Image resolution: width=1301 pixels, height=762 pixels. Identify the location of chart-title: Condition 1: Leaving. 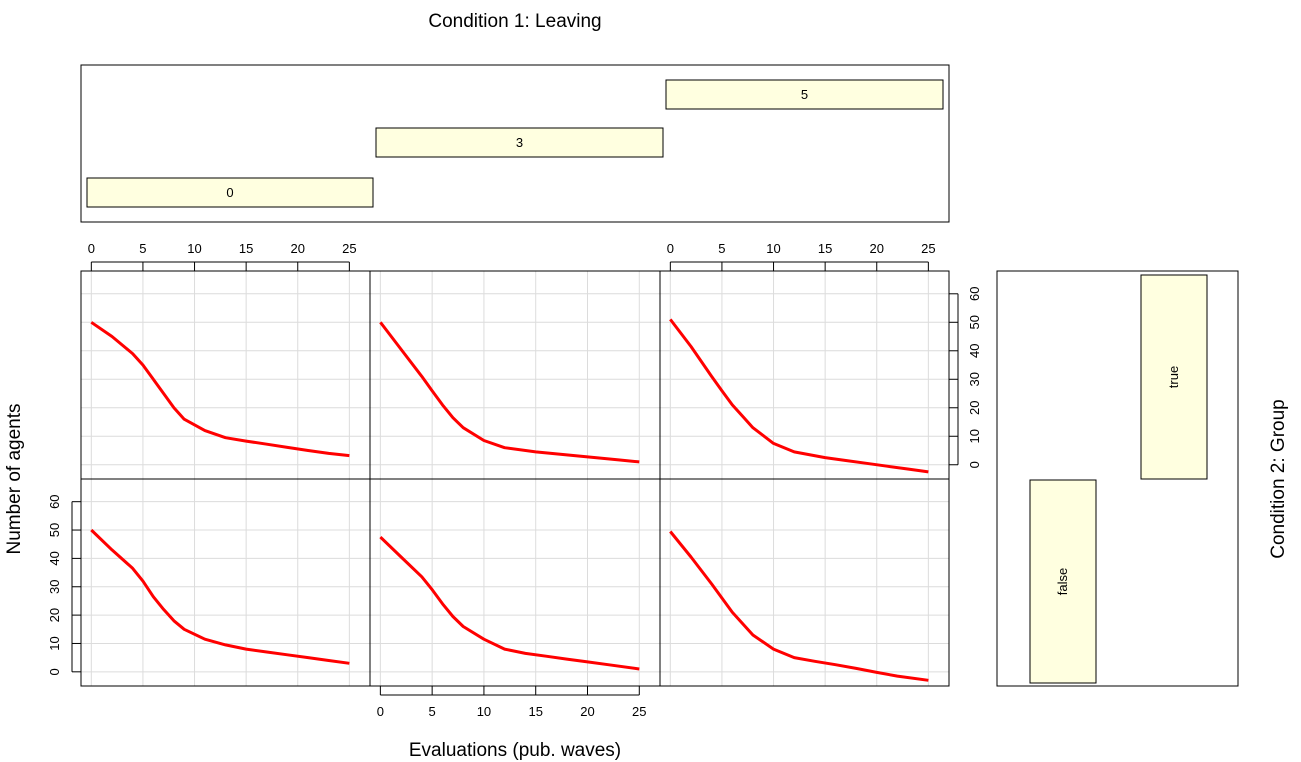
(514, 21).